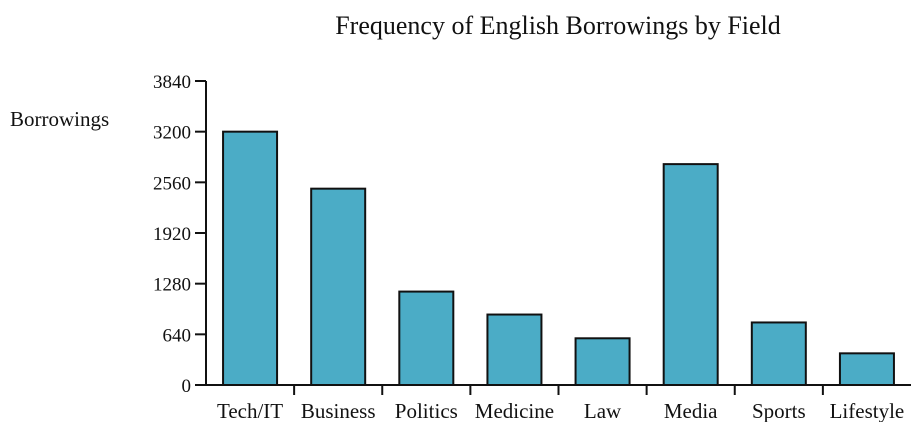  I want to click on x-tick-label: Politics, so click(426, 410).